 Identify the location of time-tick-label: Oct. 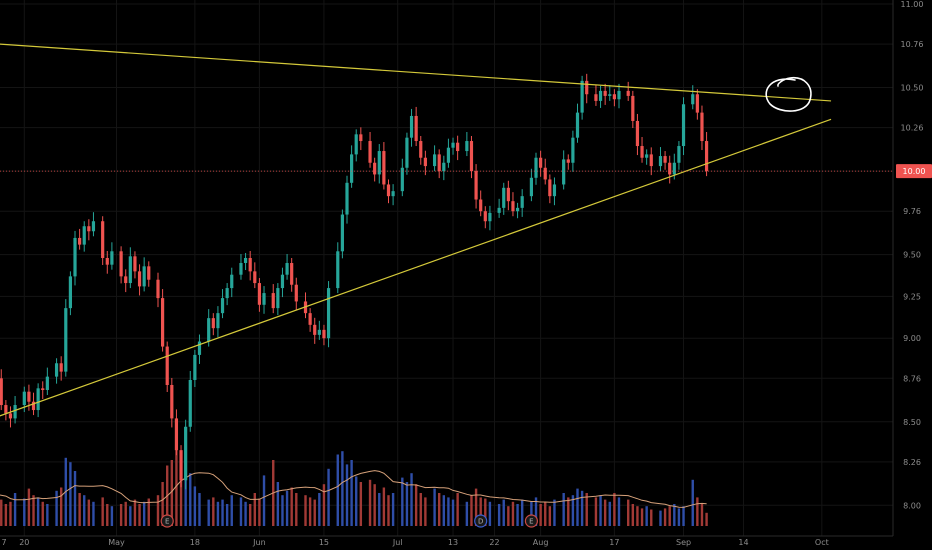
(822, 542).